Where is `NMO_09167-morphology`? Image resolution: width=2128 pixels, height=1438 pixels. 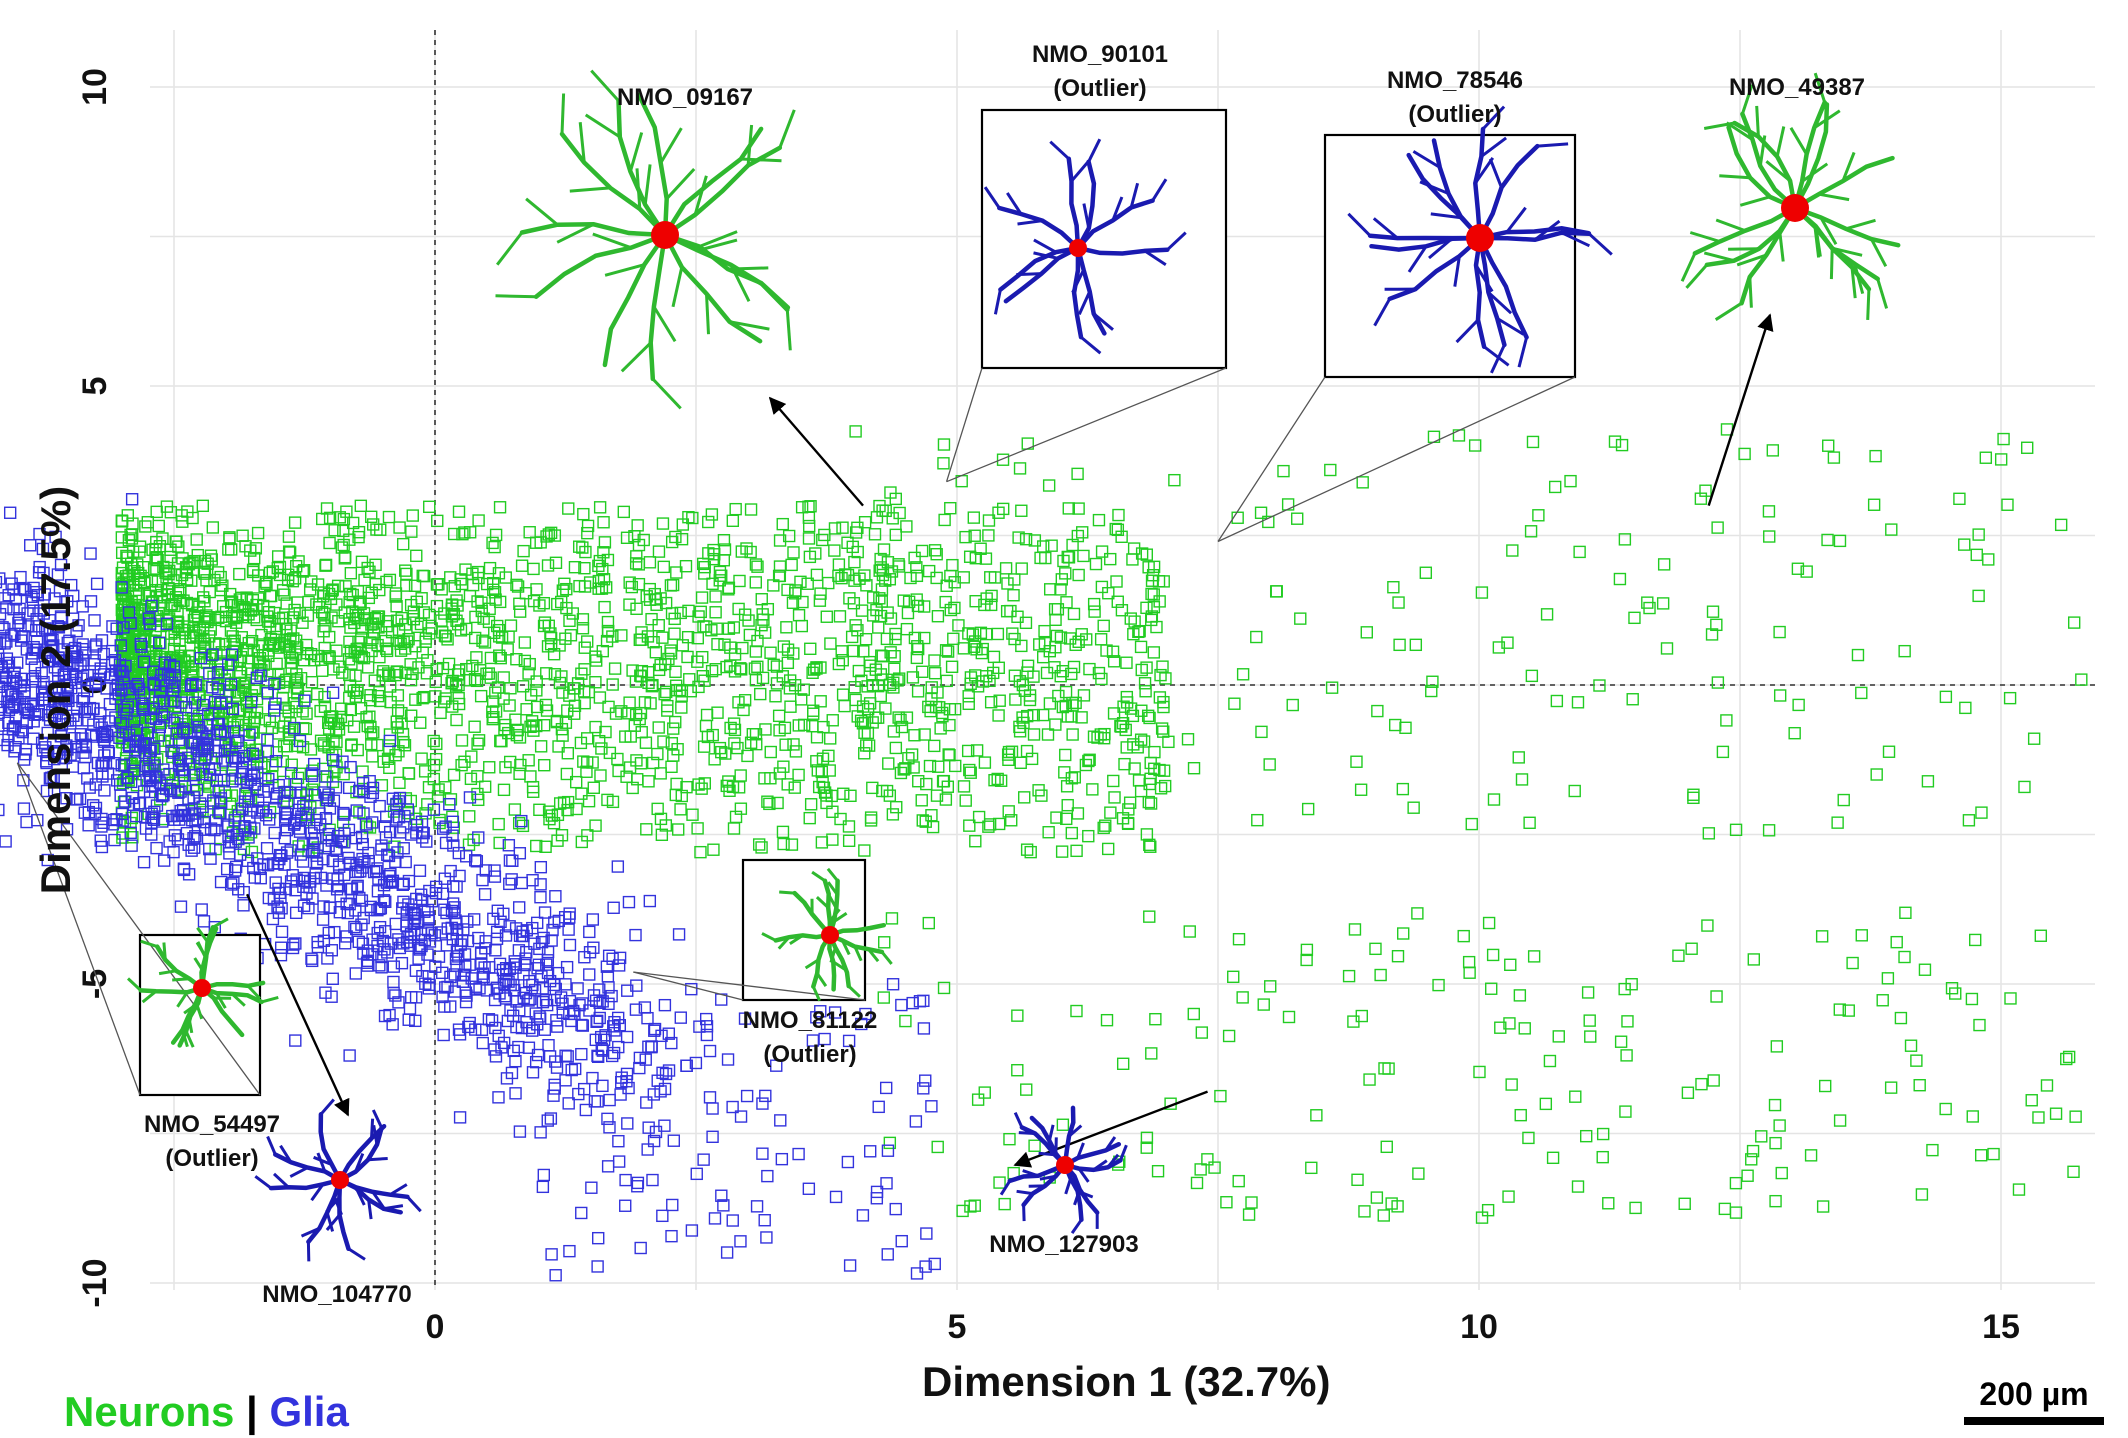
NMO_09167-morphology is located at coordinates (645, 239).